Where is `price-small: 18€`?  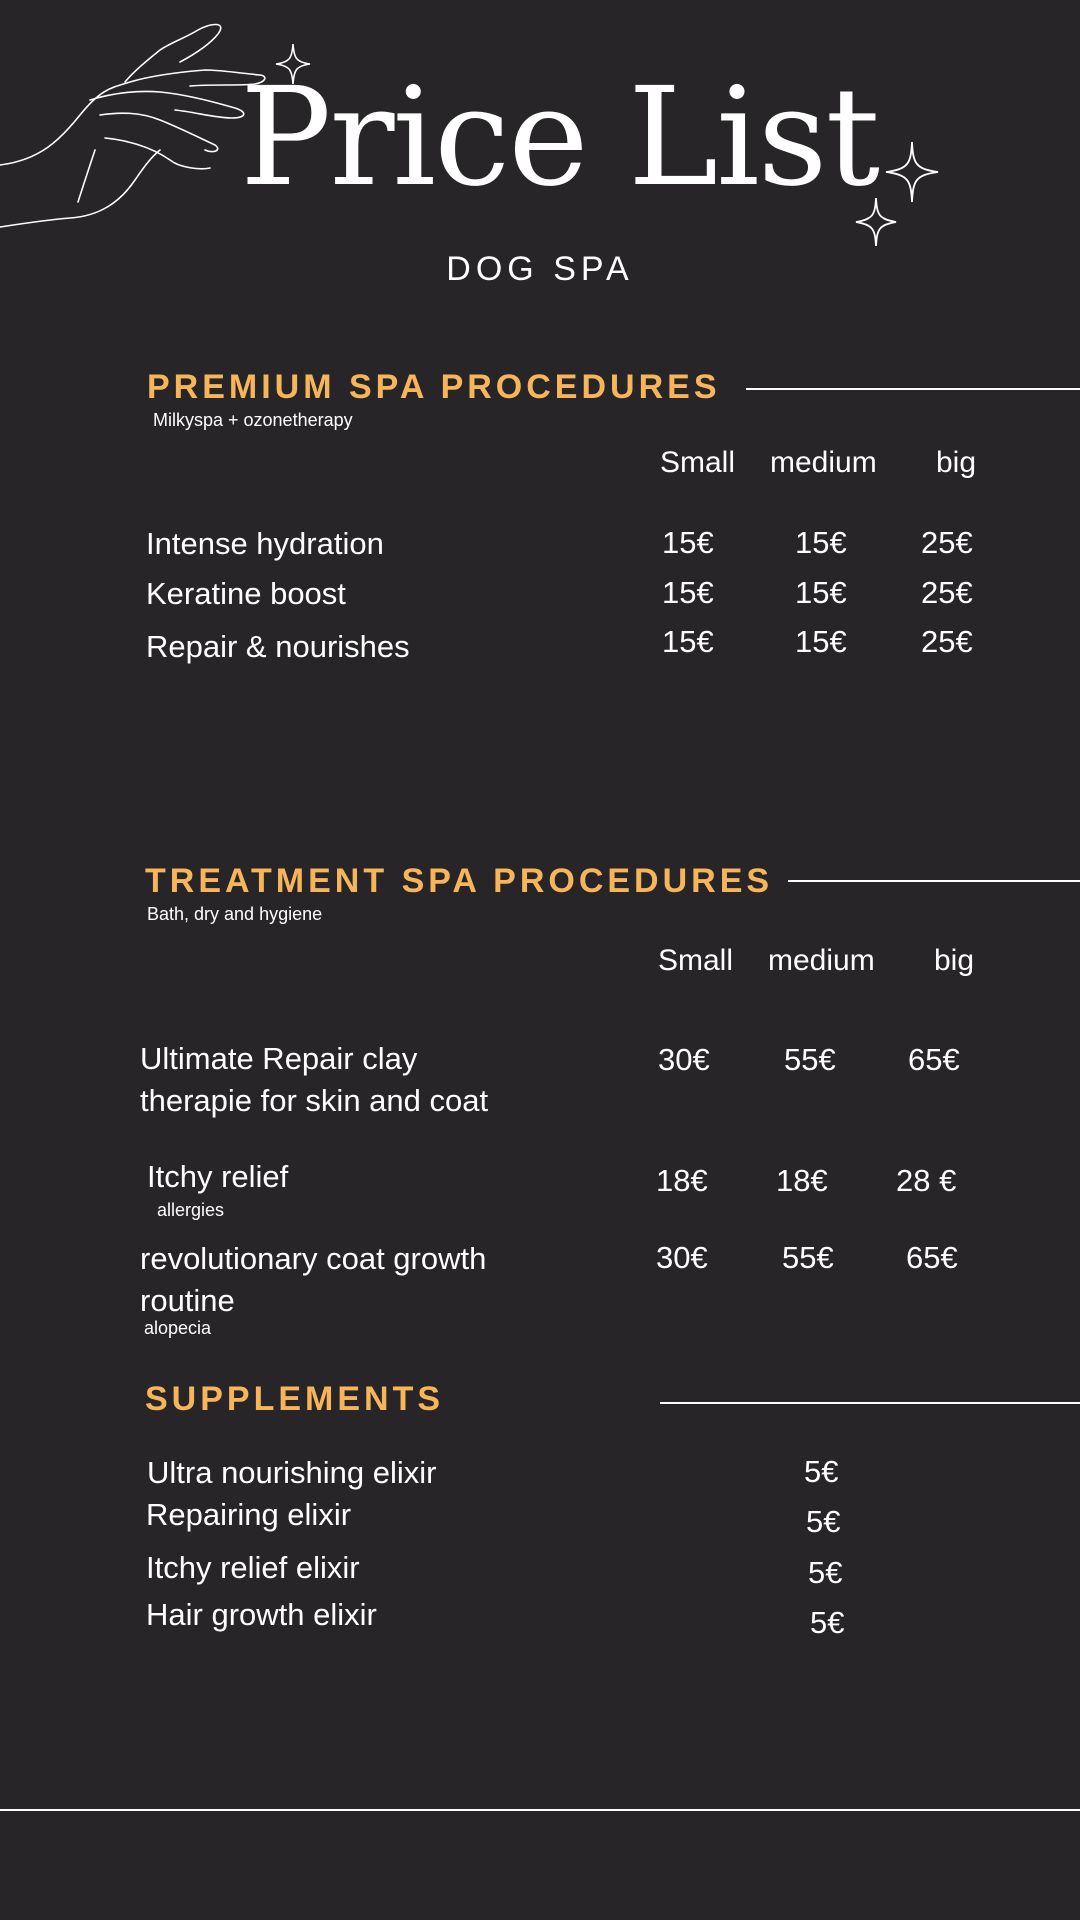 price-small: 18€ is located at coordinates (682, 1180).